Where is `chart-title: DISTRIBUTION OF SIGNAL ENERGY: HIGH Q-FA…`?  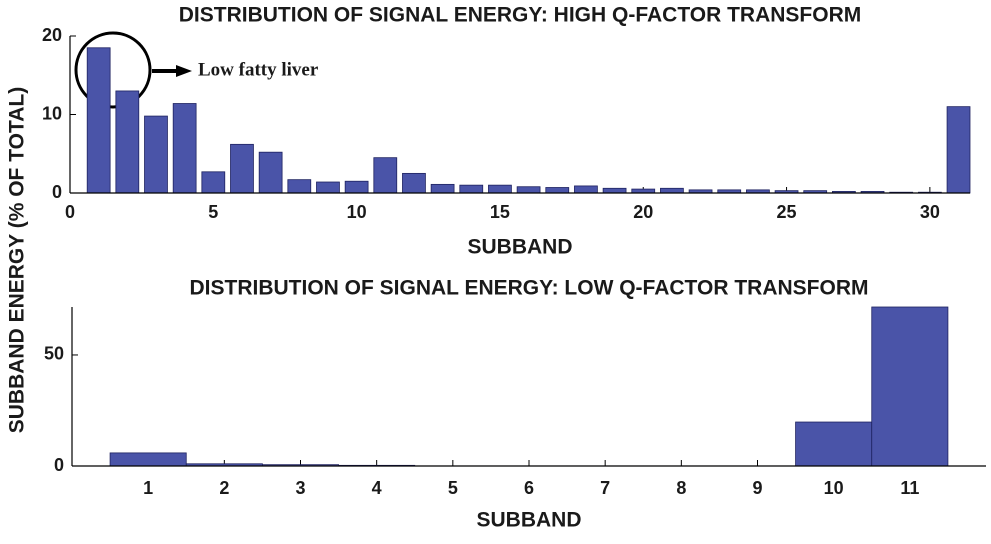 chart-title: DISTRIBUTION OF SIGNAL ENERGY: HIGH Q-FA… is located at coordinates (520, 15).